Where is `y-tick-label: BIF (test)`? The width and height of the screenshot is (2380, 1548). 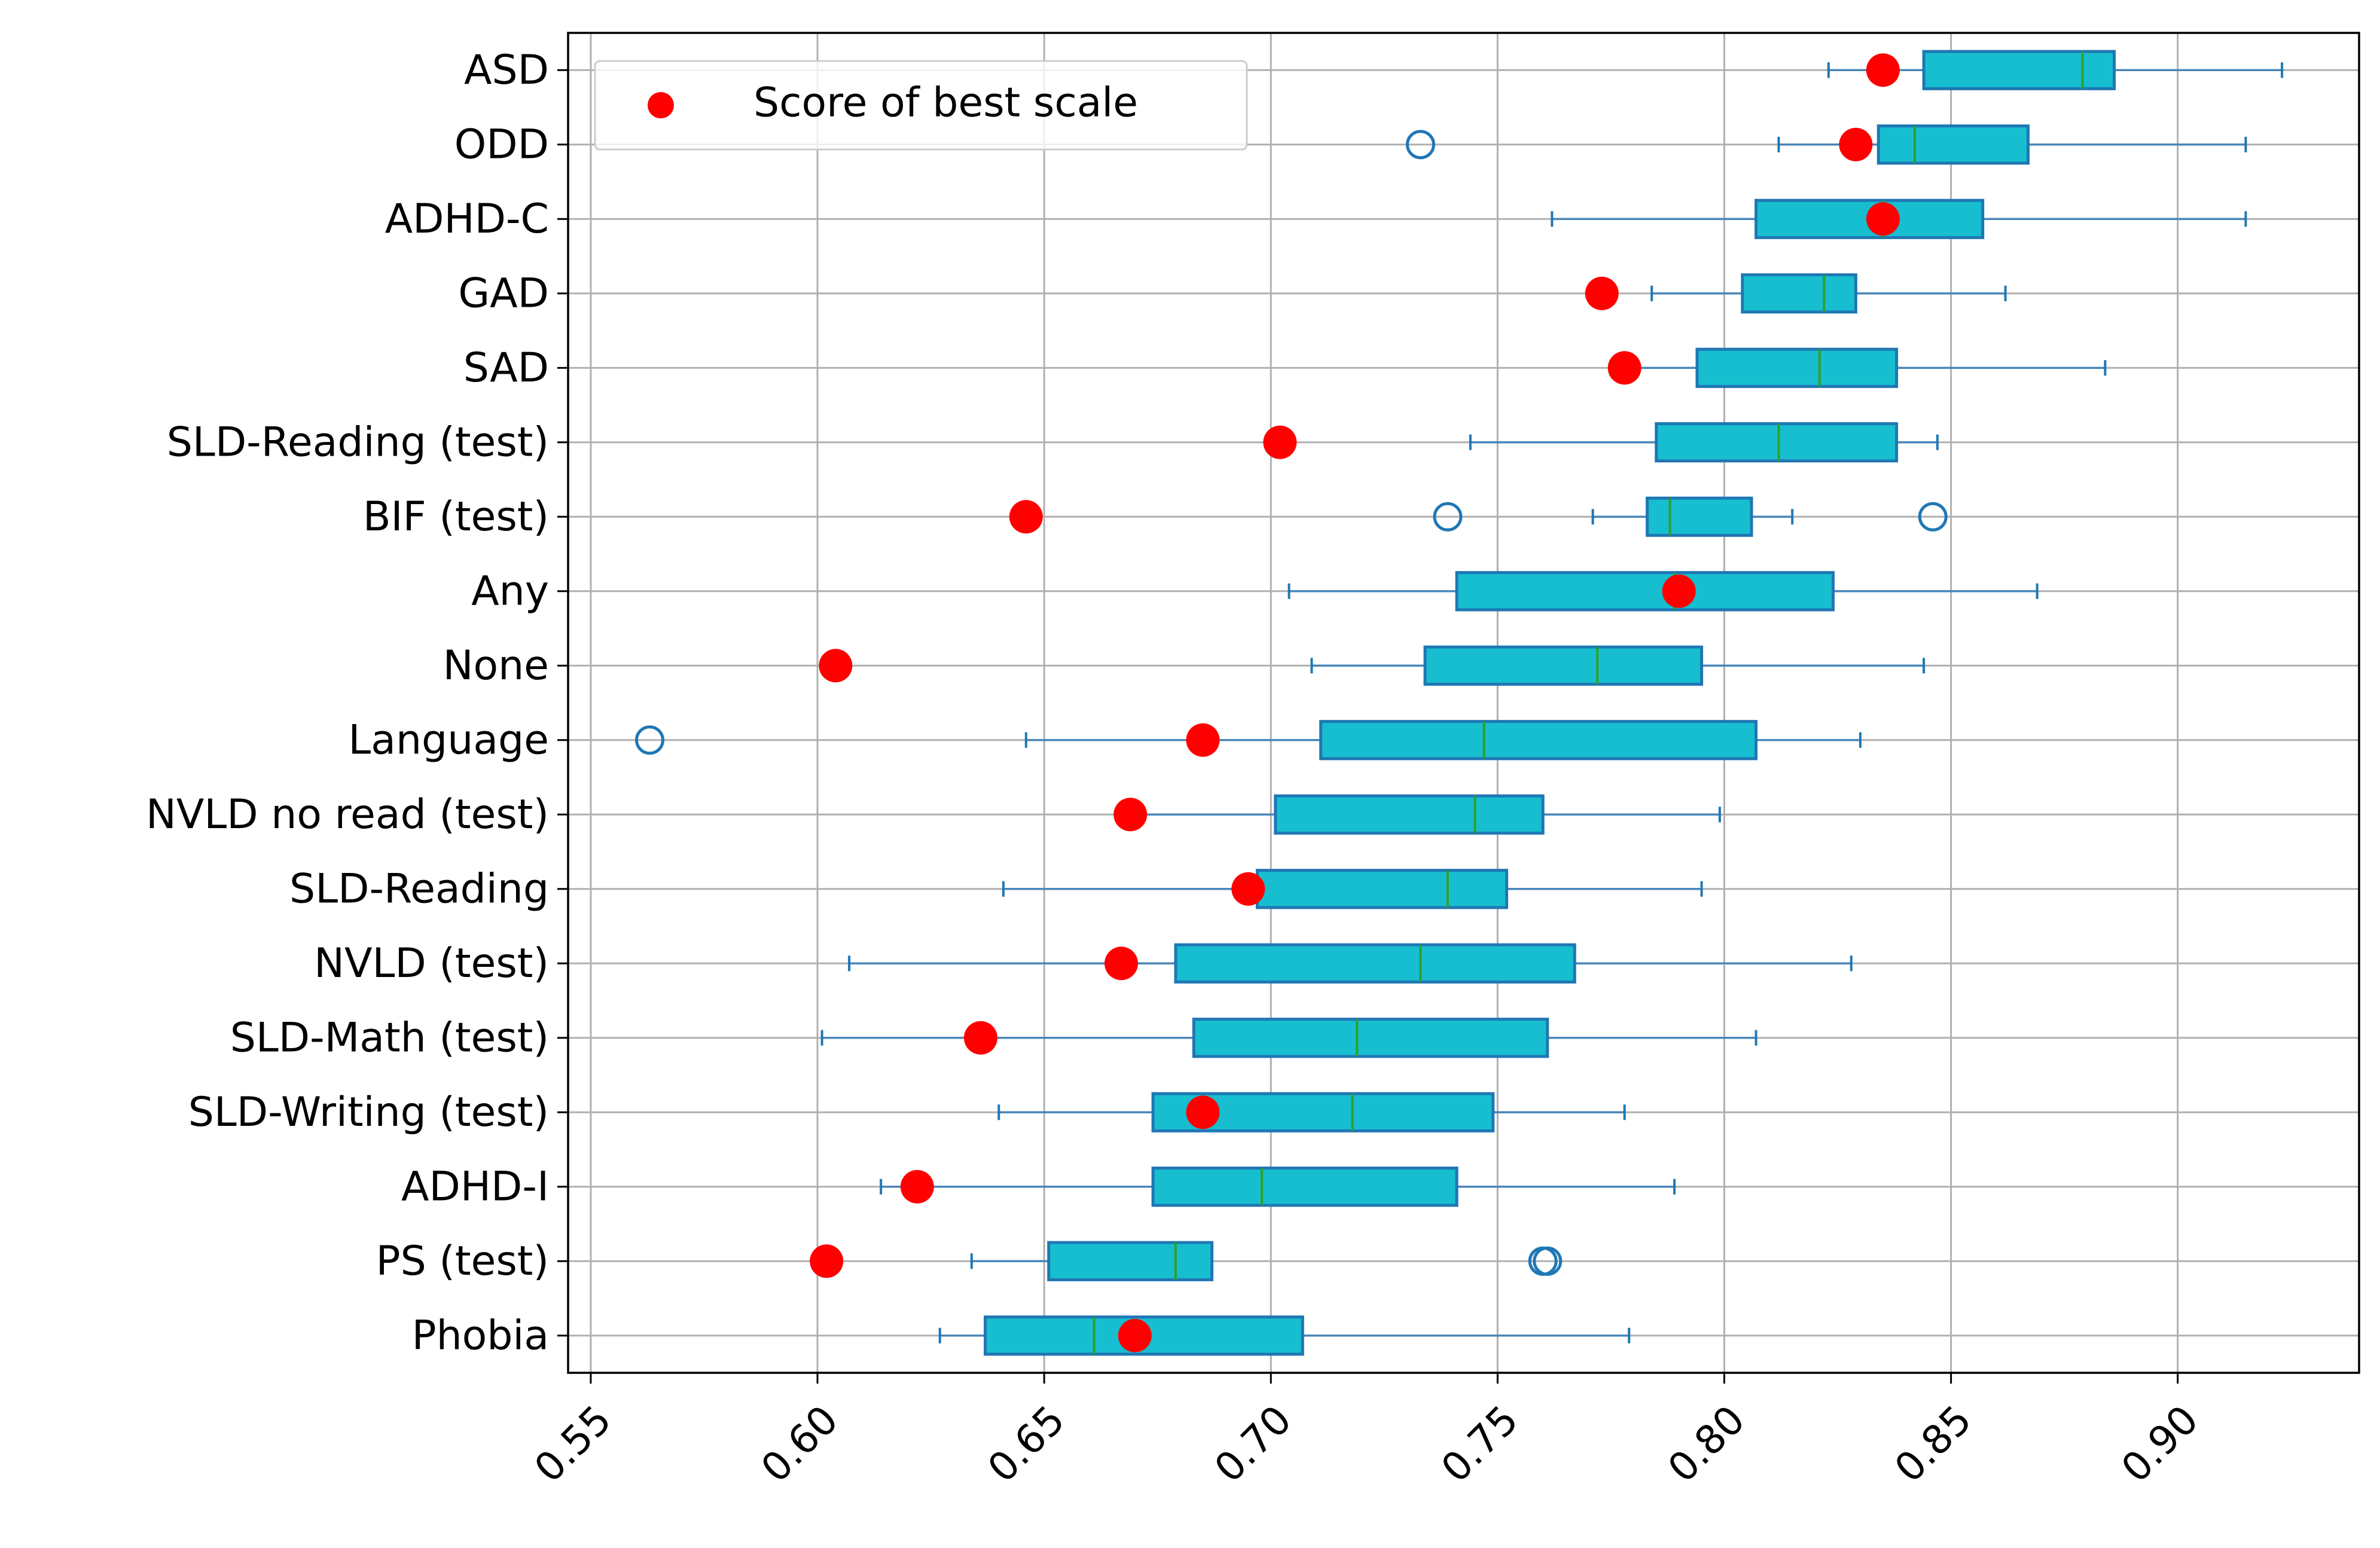 y-tick-label: BIF (test) is located at coordinates (456, 517).